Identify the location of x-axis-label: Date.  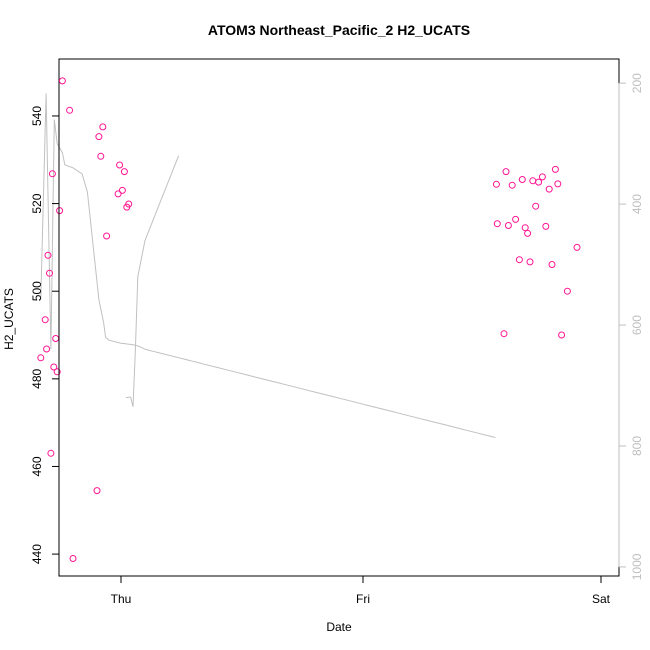
(339, 627).